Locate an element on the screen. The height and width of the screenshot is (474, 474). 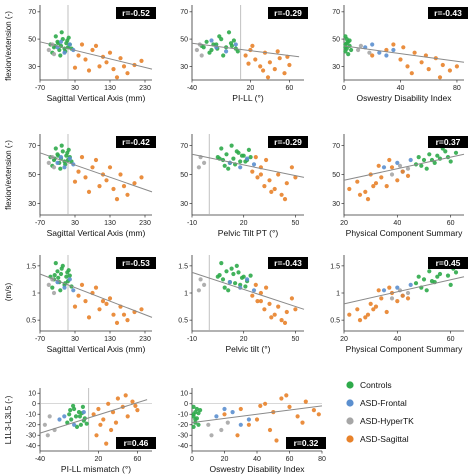
y-tick-label: -40 is located at coordinates (183, 446).